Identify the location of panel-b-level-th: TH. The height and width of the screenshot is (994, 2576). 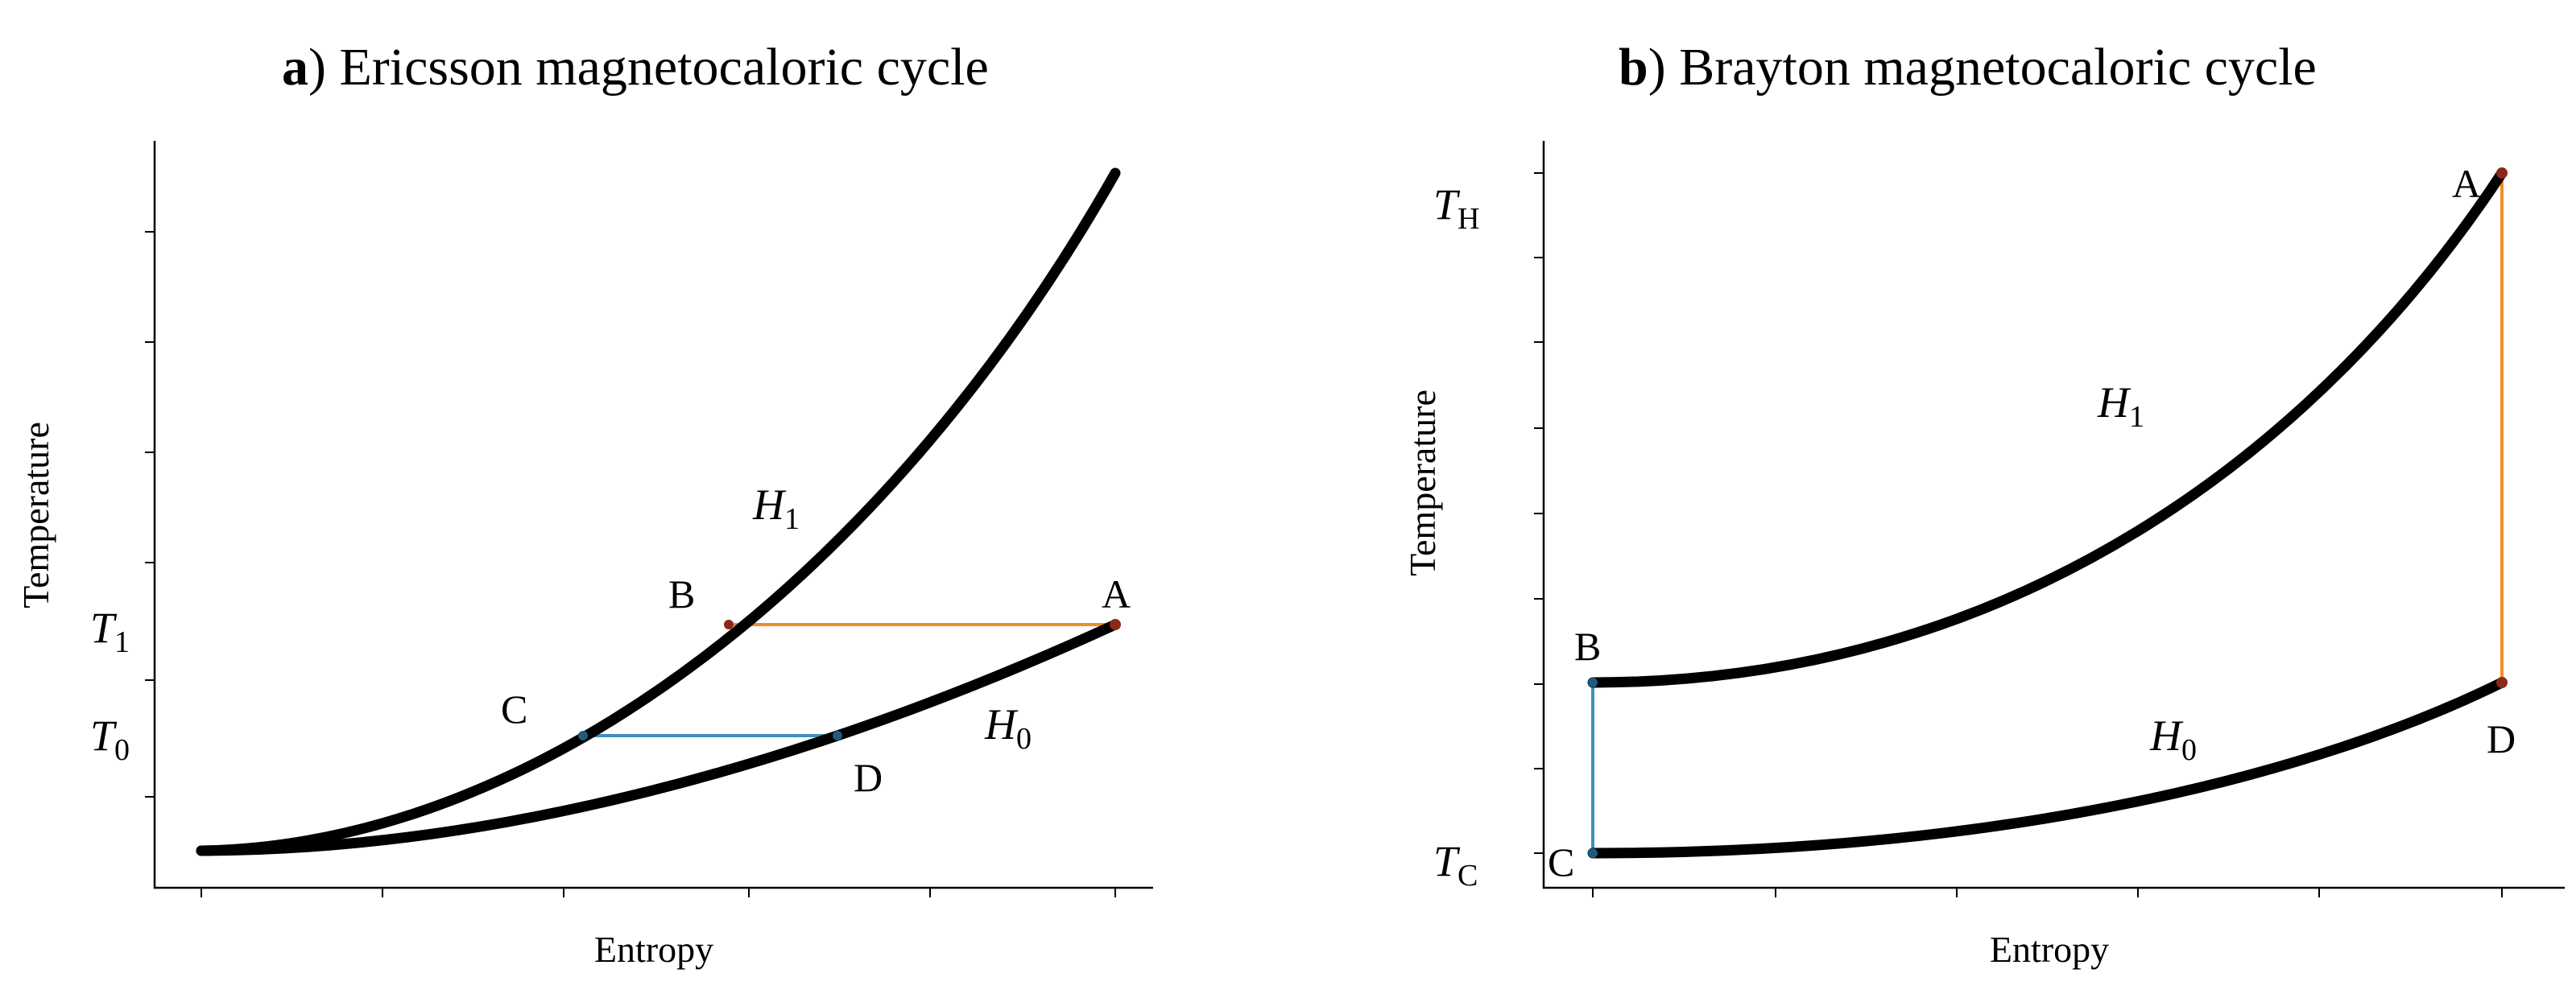
(1457, 208).